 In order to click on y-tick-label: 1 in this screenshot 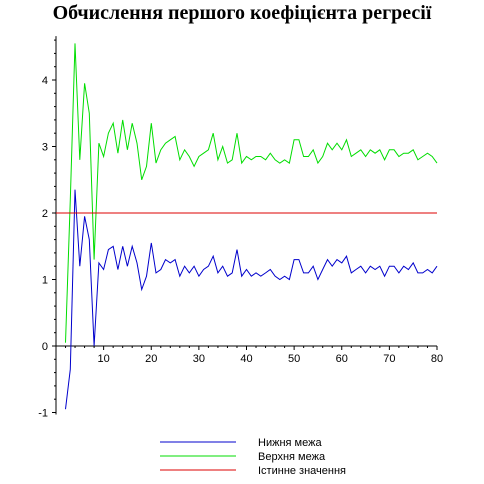, I will do `click(45, 281)`.